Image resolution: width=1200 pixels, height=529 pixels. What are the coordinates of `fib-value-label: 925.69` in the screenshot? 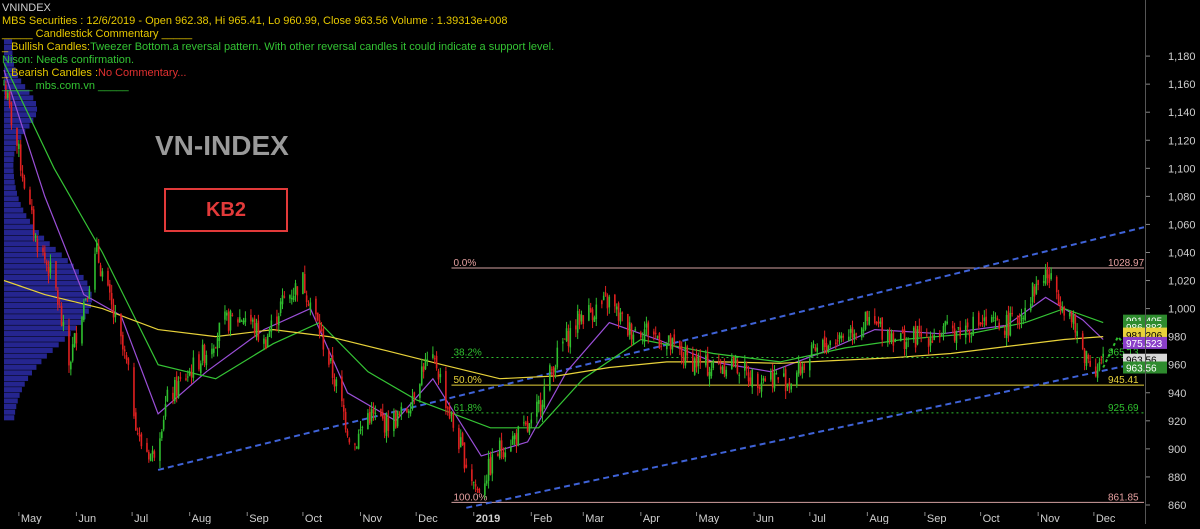 It's located at (1123, 408).